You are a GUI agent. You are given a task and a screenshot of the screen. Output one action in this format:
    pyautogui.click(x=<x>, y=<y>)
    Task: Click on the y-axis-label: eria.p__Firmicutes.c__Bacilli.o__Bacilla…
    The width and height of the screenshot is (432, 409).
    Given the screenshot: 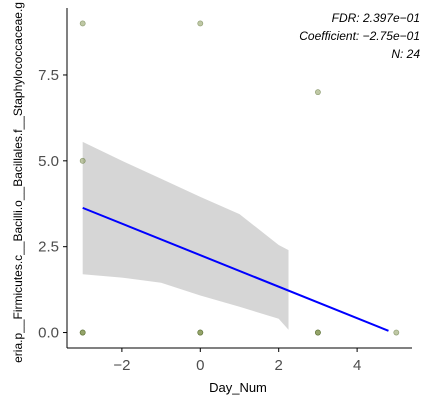 What is the action you would take?
    pyautogui.click(x=18, y=182)
    